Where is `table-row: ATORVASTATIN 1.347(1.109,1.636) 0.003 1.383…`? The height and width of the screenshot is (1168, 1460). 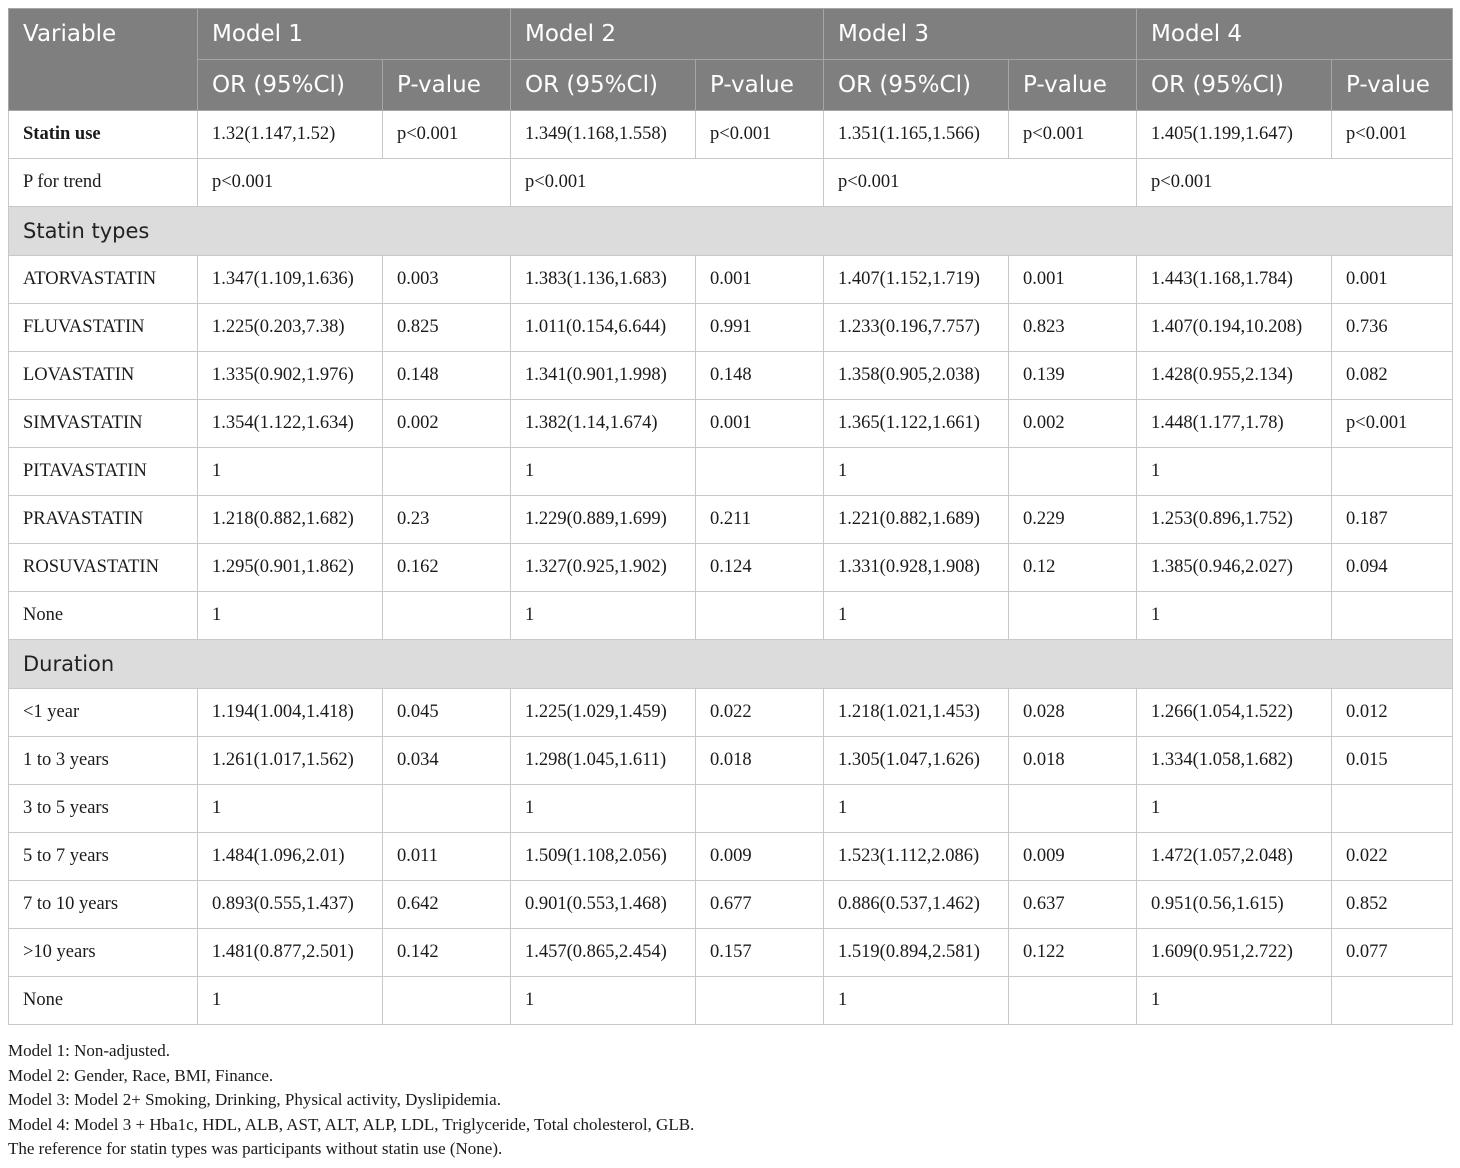 table-row: ATORVASTATIN 1.347(1.109,1.636) 0.003 1.383… is located at coordinates (731, 279).